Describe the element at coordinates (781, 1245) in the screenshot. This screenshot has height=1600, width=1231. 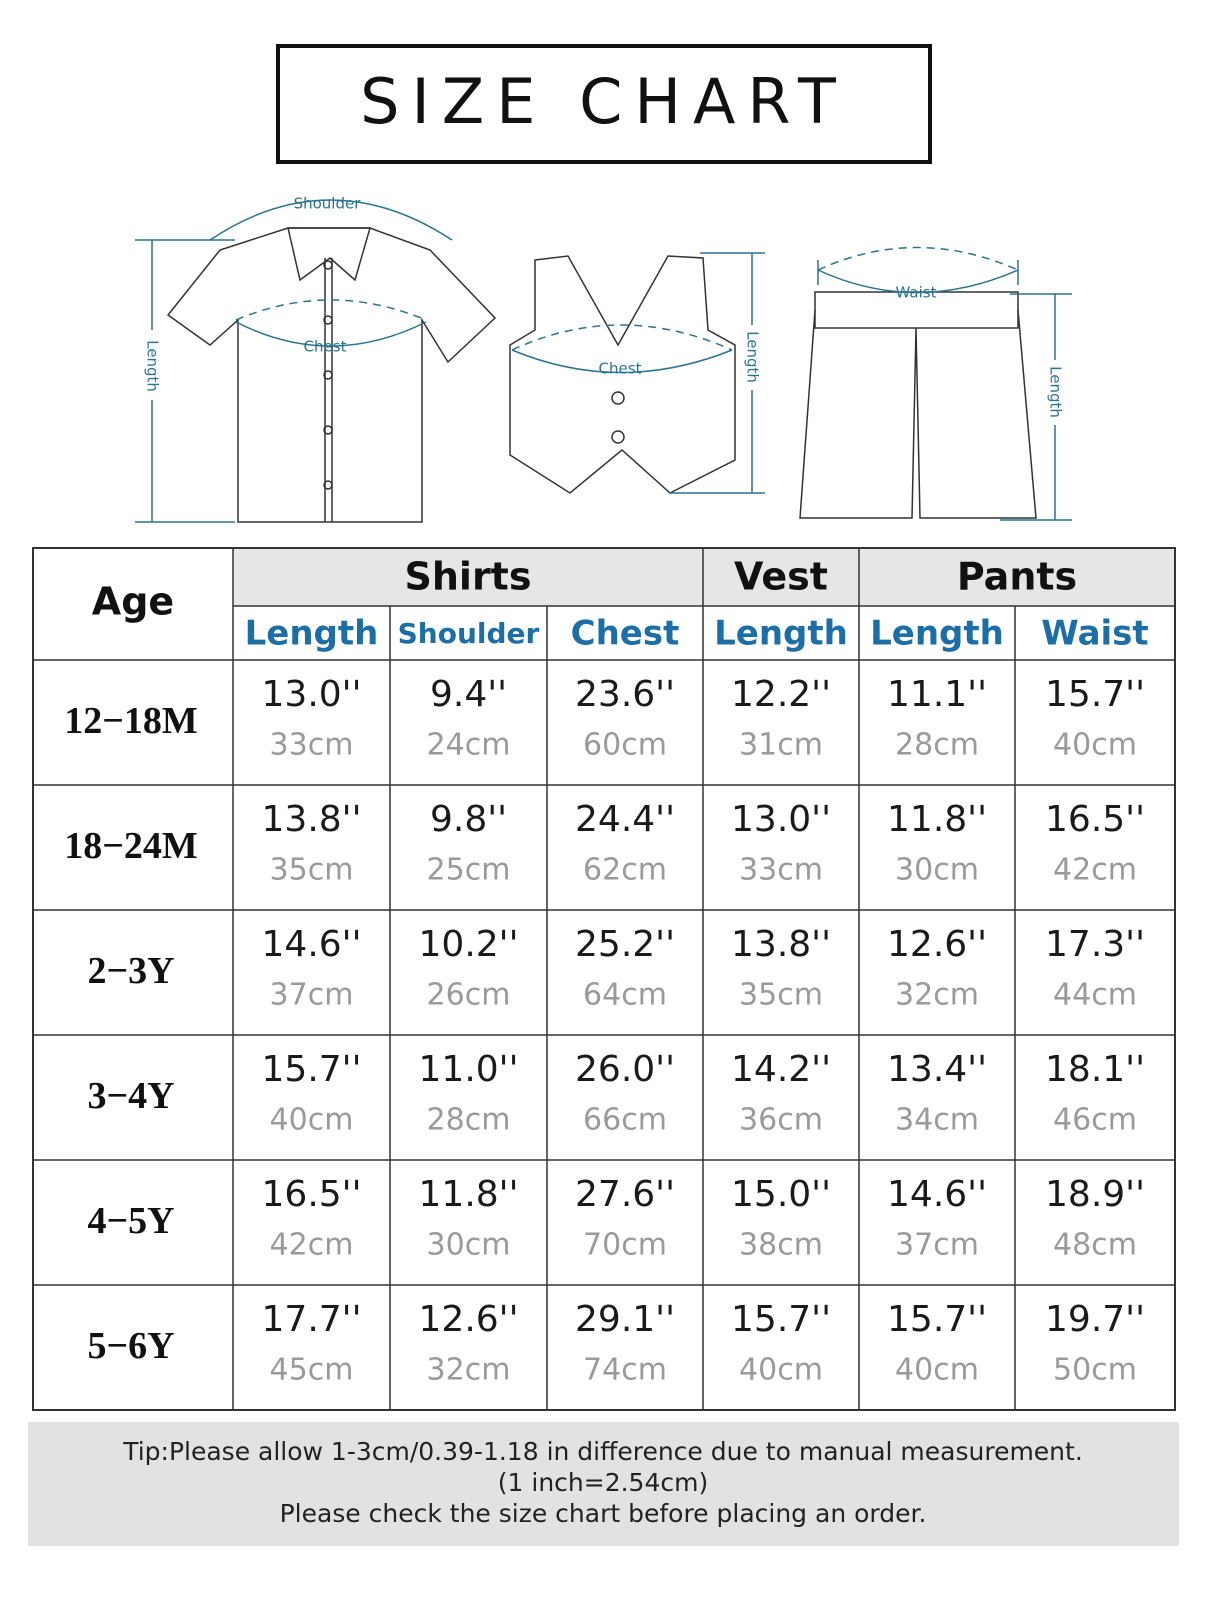
I see `cm-value: 38cm` at that location.